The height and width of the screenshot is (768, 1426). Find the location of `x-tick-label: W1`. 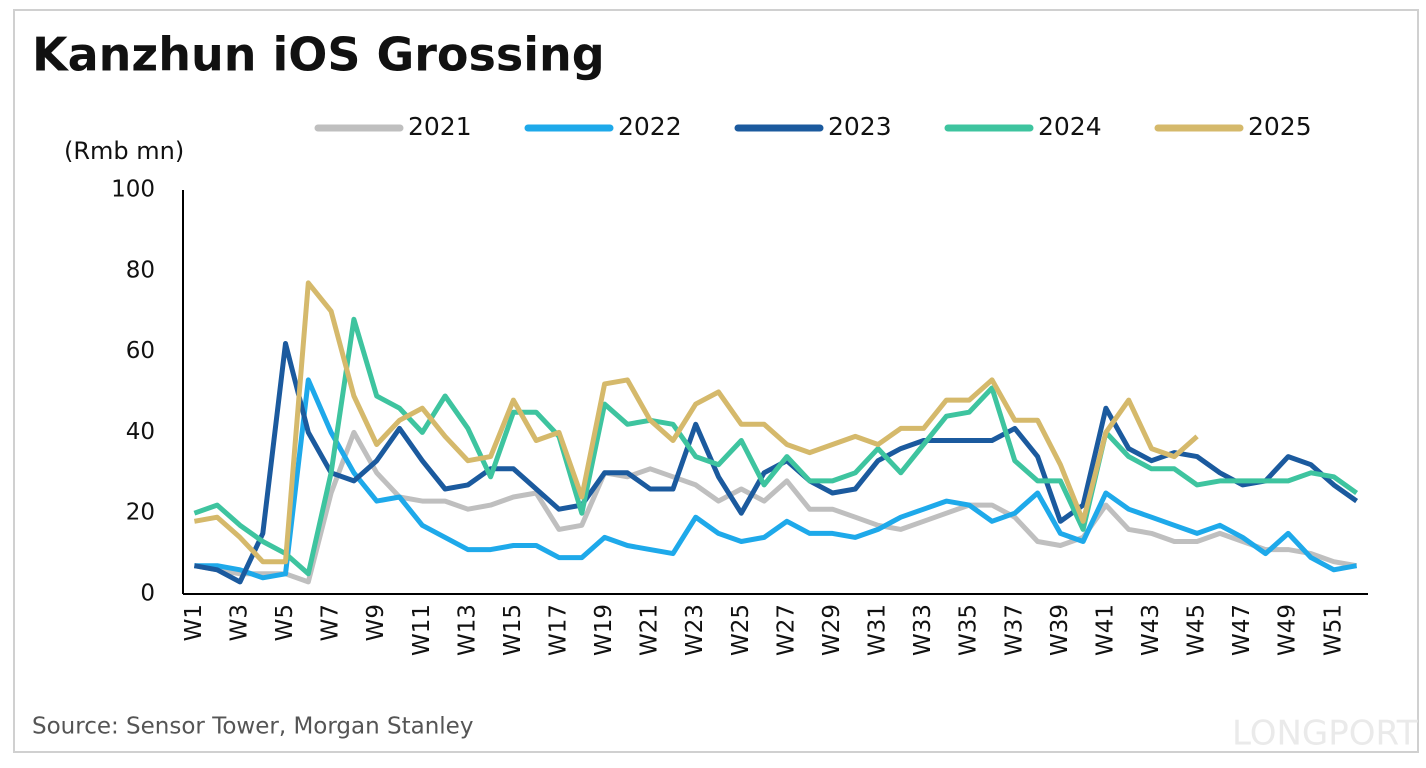

x-tick-label: W1 is located at coordinates (194, 622).